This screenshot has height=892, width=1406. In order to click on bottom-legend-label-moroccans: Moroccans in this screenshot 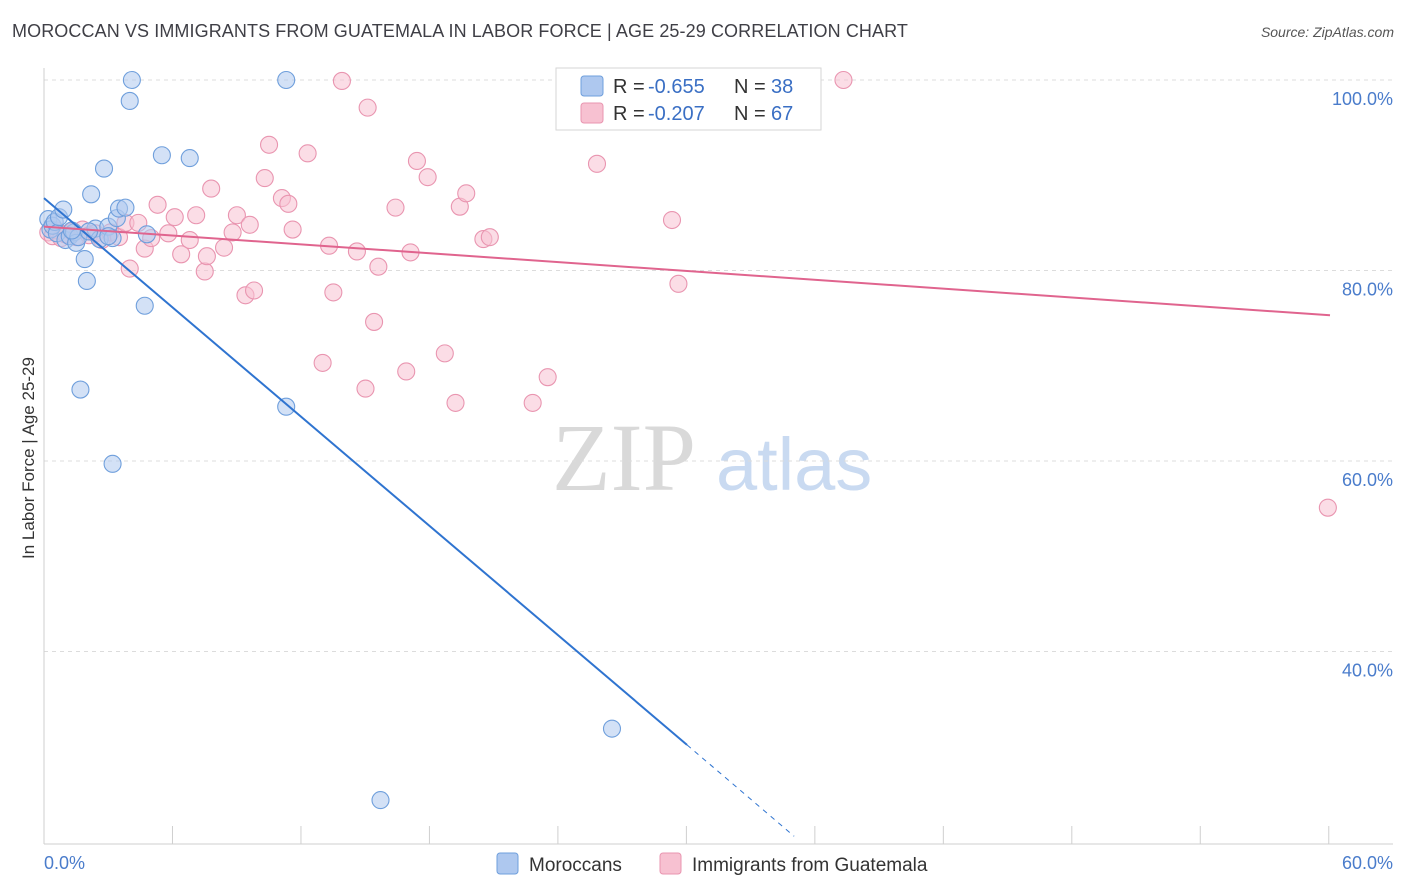, I will do `click(575, 865)`.